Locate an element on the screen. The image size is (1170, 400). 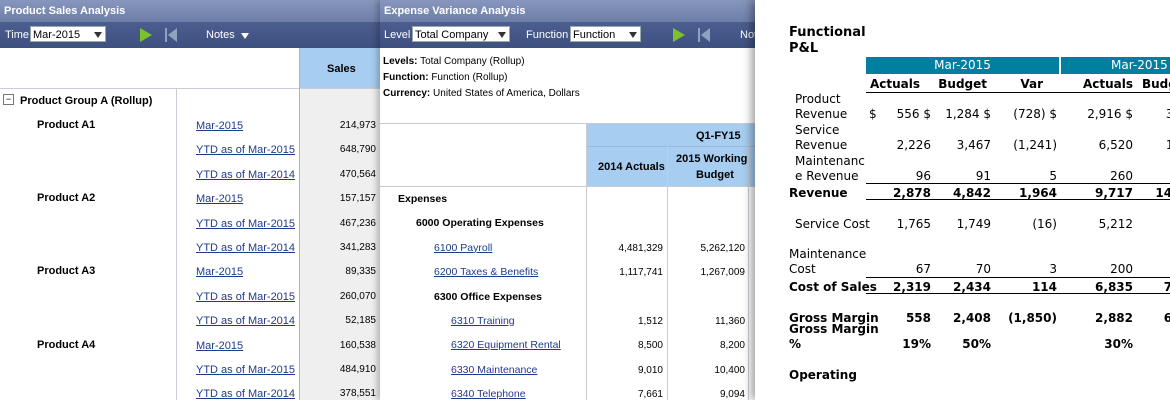
time-select: Mar-2015 is located at coordinates (68, 34).